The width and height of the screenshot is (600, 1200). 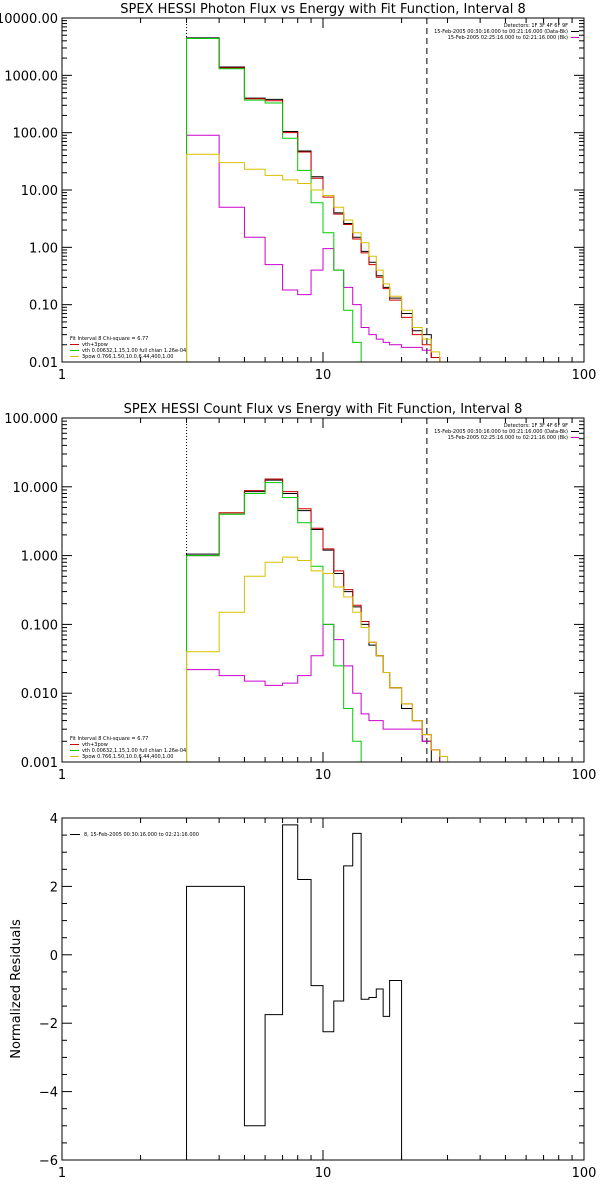 What do you see at coordinates (54, 956) in the screenshot?
I see `y-tick-label: 0` at bounding box center [54, 956].